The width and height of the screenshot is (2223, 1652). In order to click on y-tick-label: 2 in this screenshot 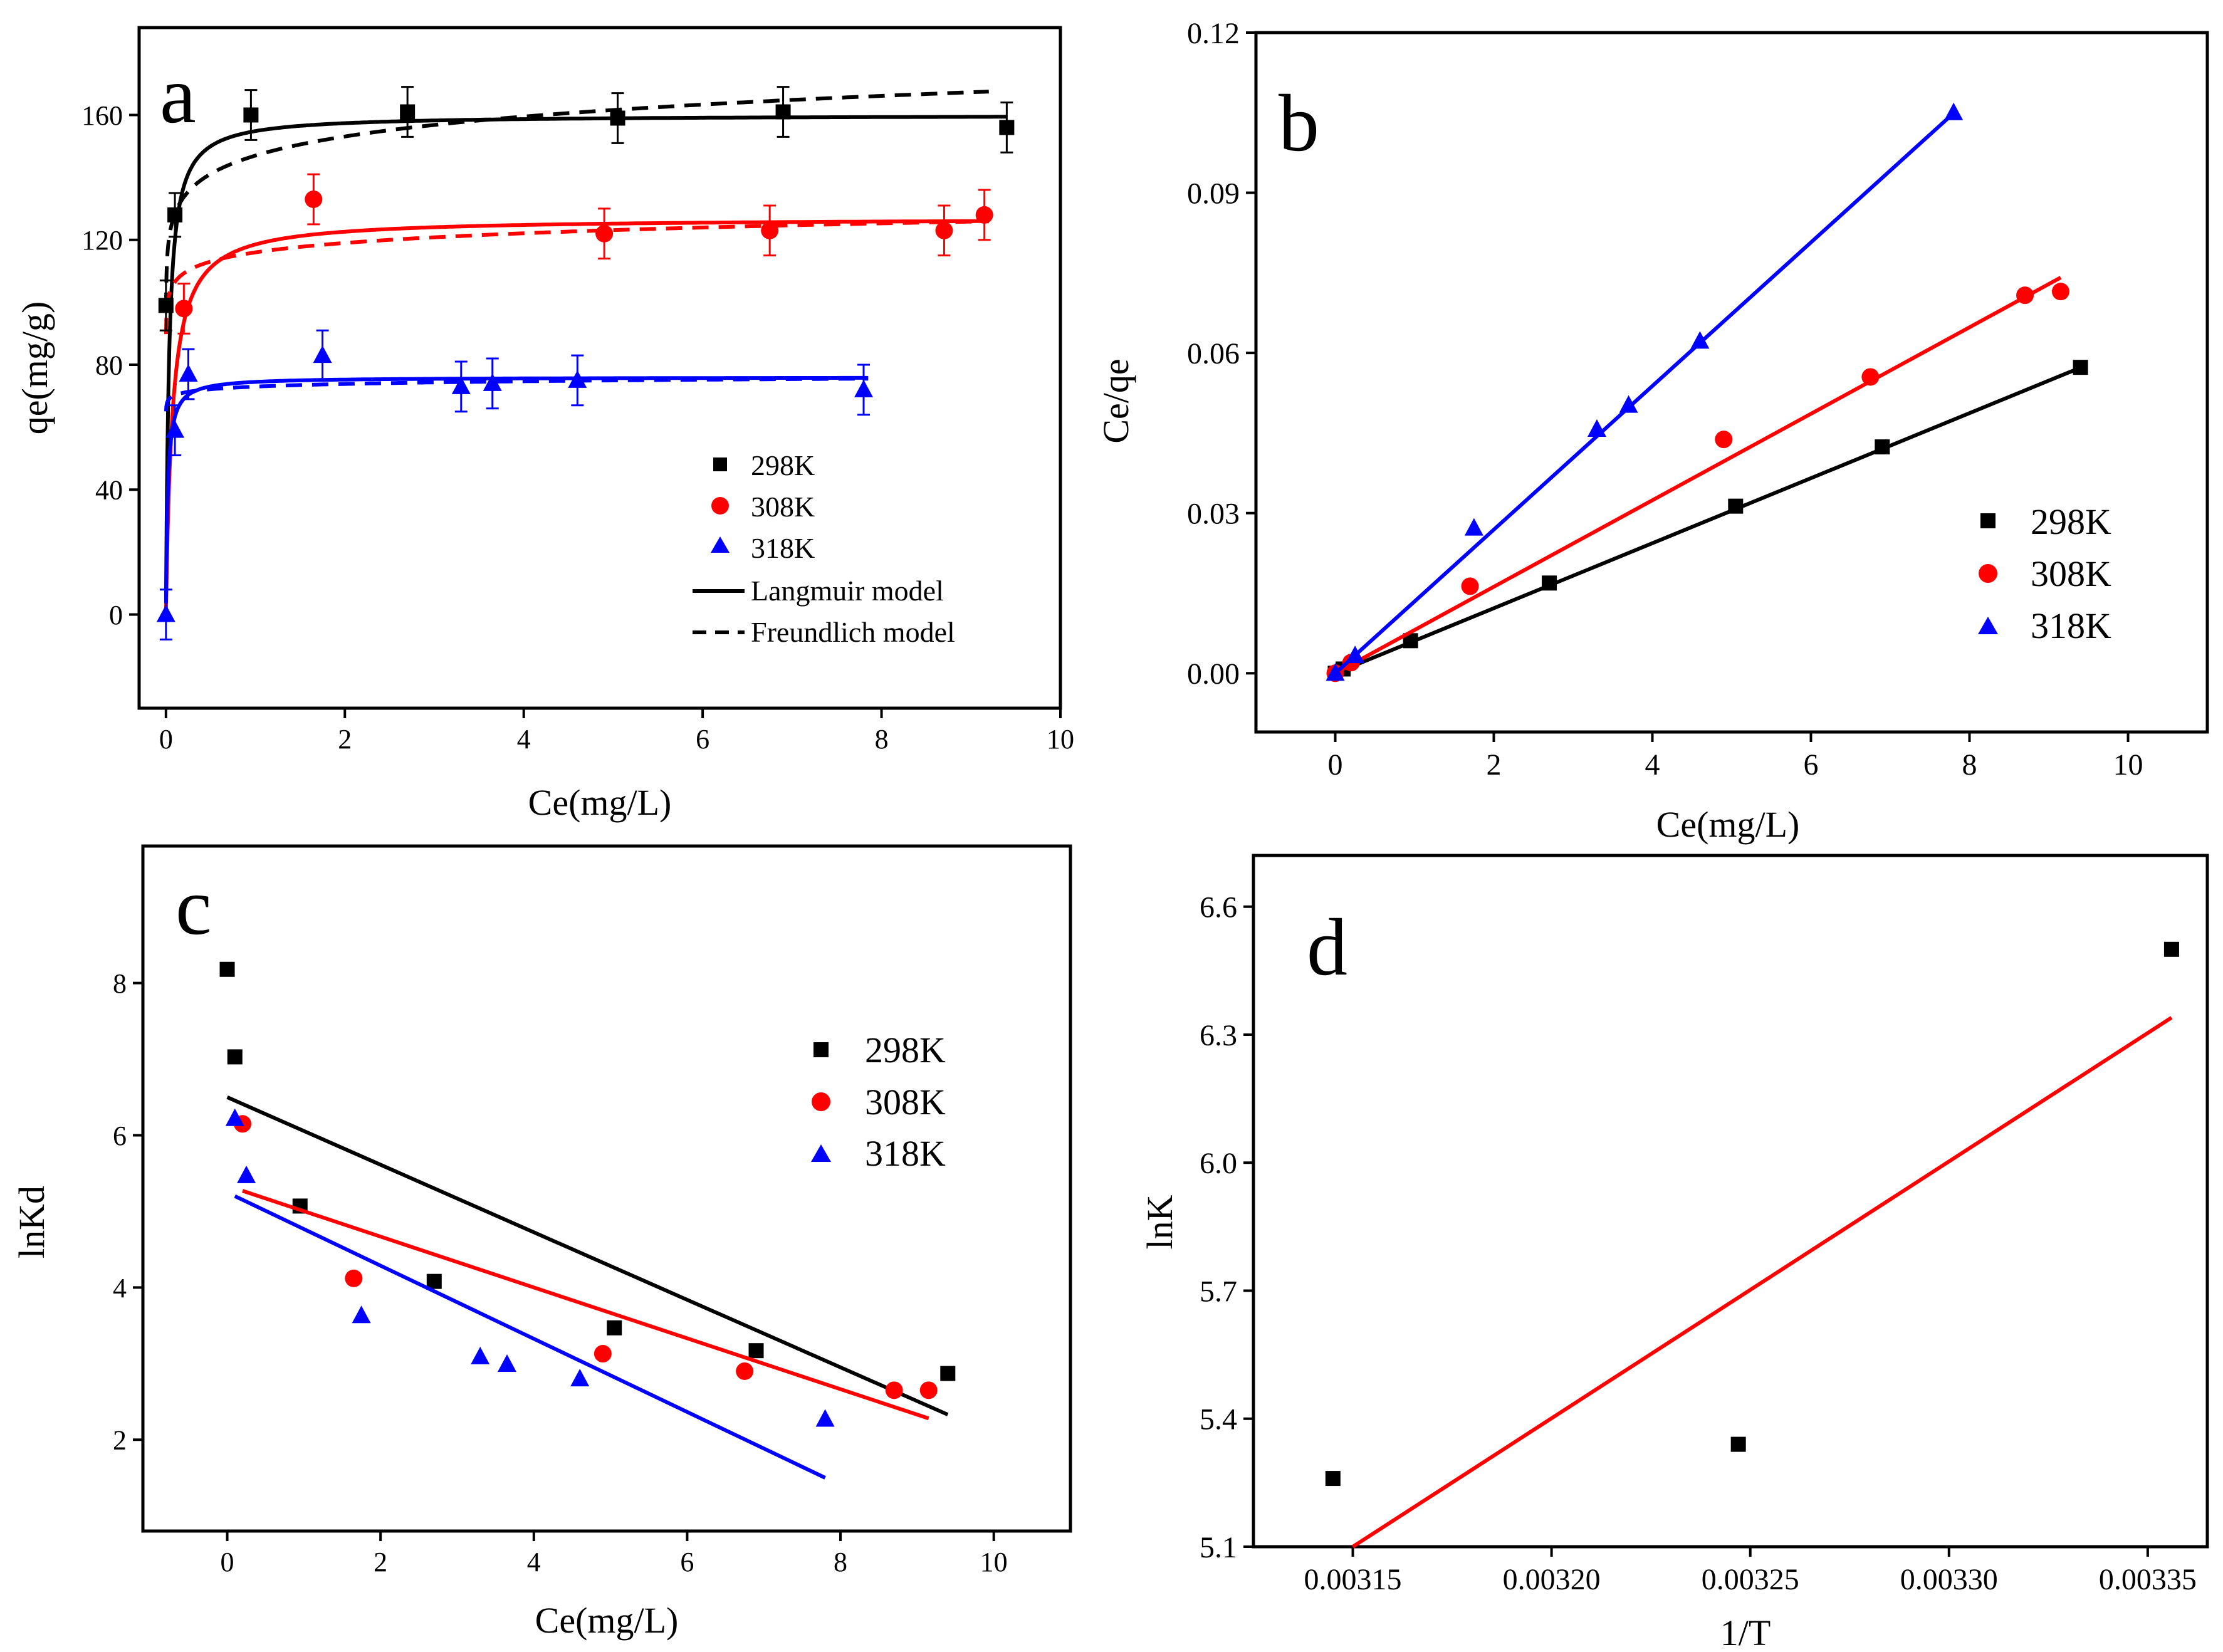, I will do `click(120, 1440)`.